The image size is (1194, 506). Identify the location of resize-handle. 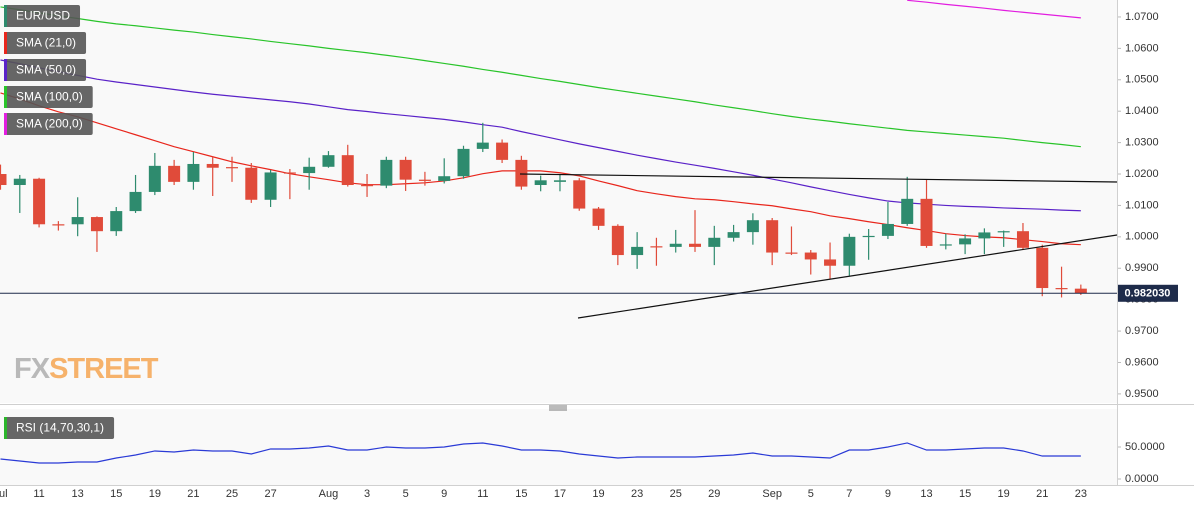
(558, 408).